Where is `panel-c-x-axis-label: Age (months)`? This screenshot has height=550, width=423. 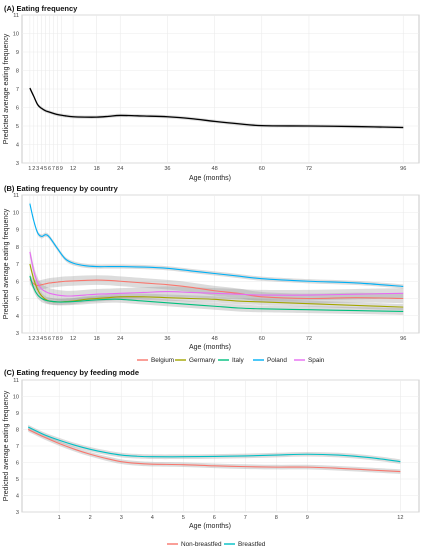
panel-c-x-axis-label: Age (months) is located at coordinates (210, 526).